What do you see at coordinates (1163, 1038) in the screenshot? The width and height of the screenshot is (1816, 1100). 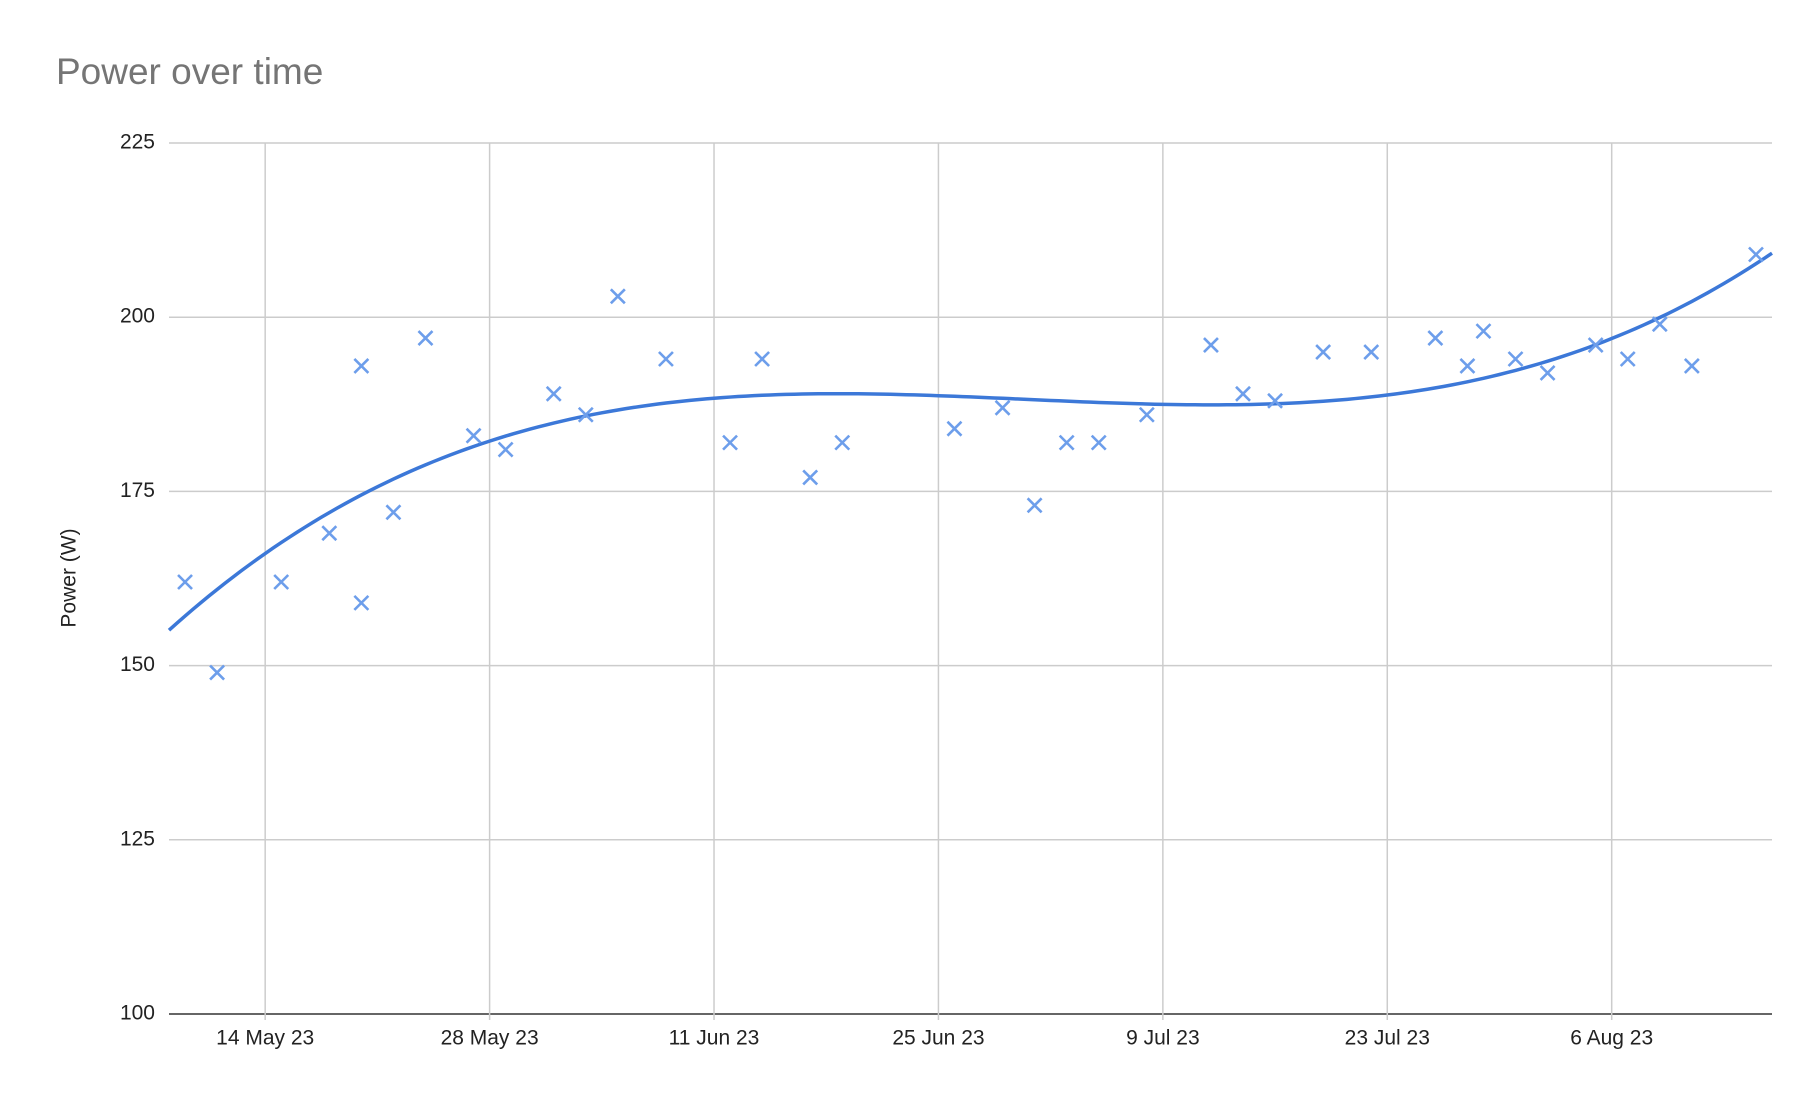 I see `x-tick-label: 9 Jul 23` at bounding box center [1163, 1038].